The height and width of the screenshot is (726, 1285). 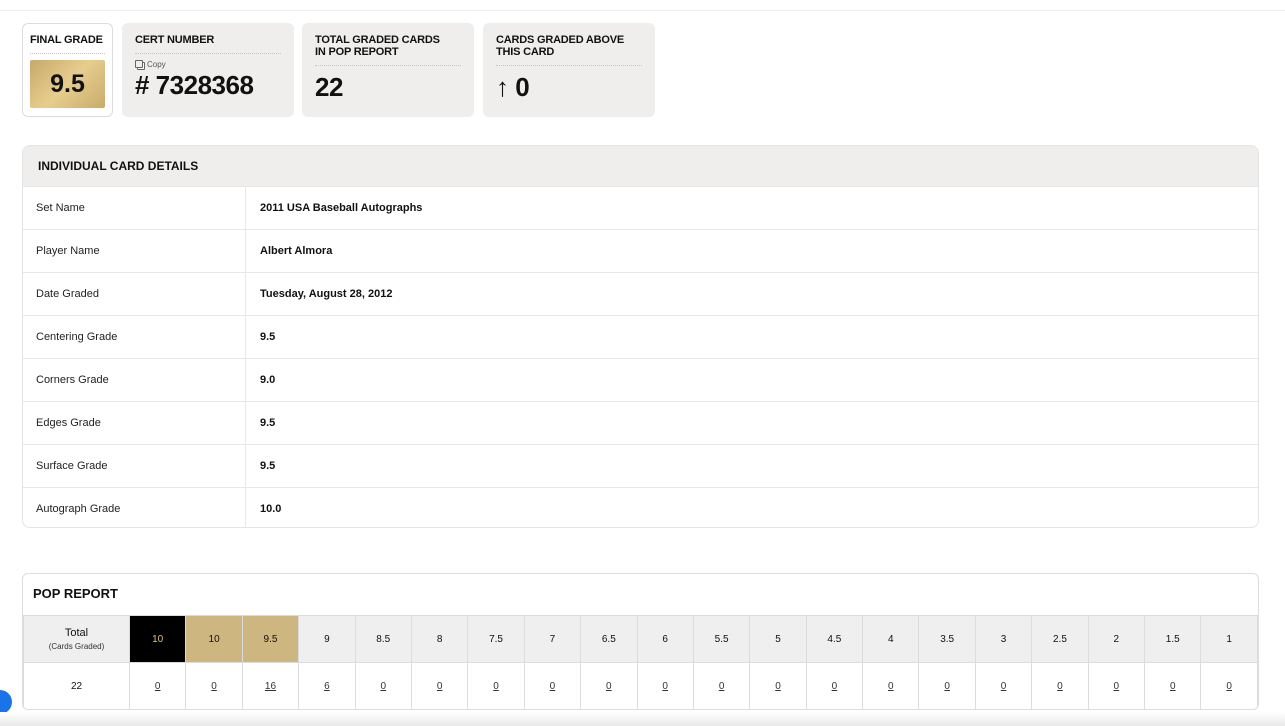 I want to click on cert-number-label: CERT NUMBER, so click(x=175, y=40).